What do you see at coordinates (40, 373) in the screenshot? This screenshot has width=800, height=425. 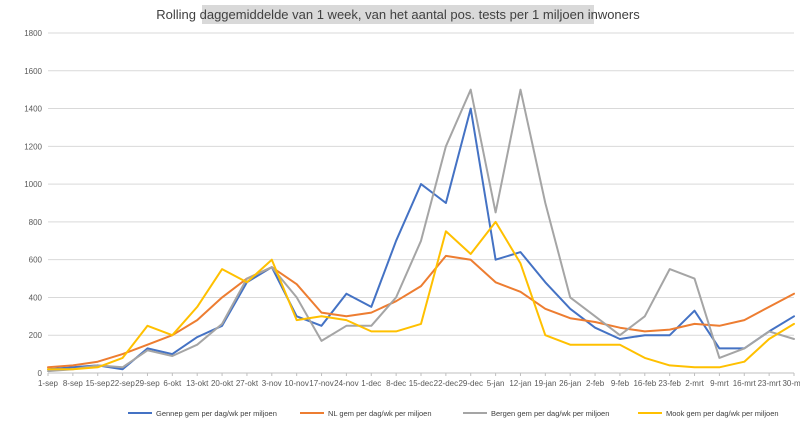 I see `y-tick-label: 0` at bounding box center [40, 373].